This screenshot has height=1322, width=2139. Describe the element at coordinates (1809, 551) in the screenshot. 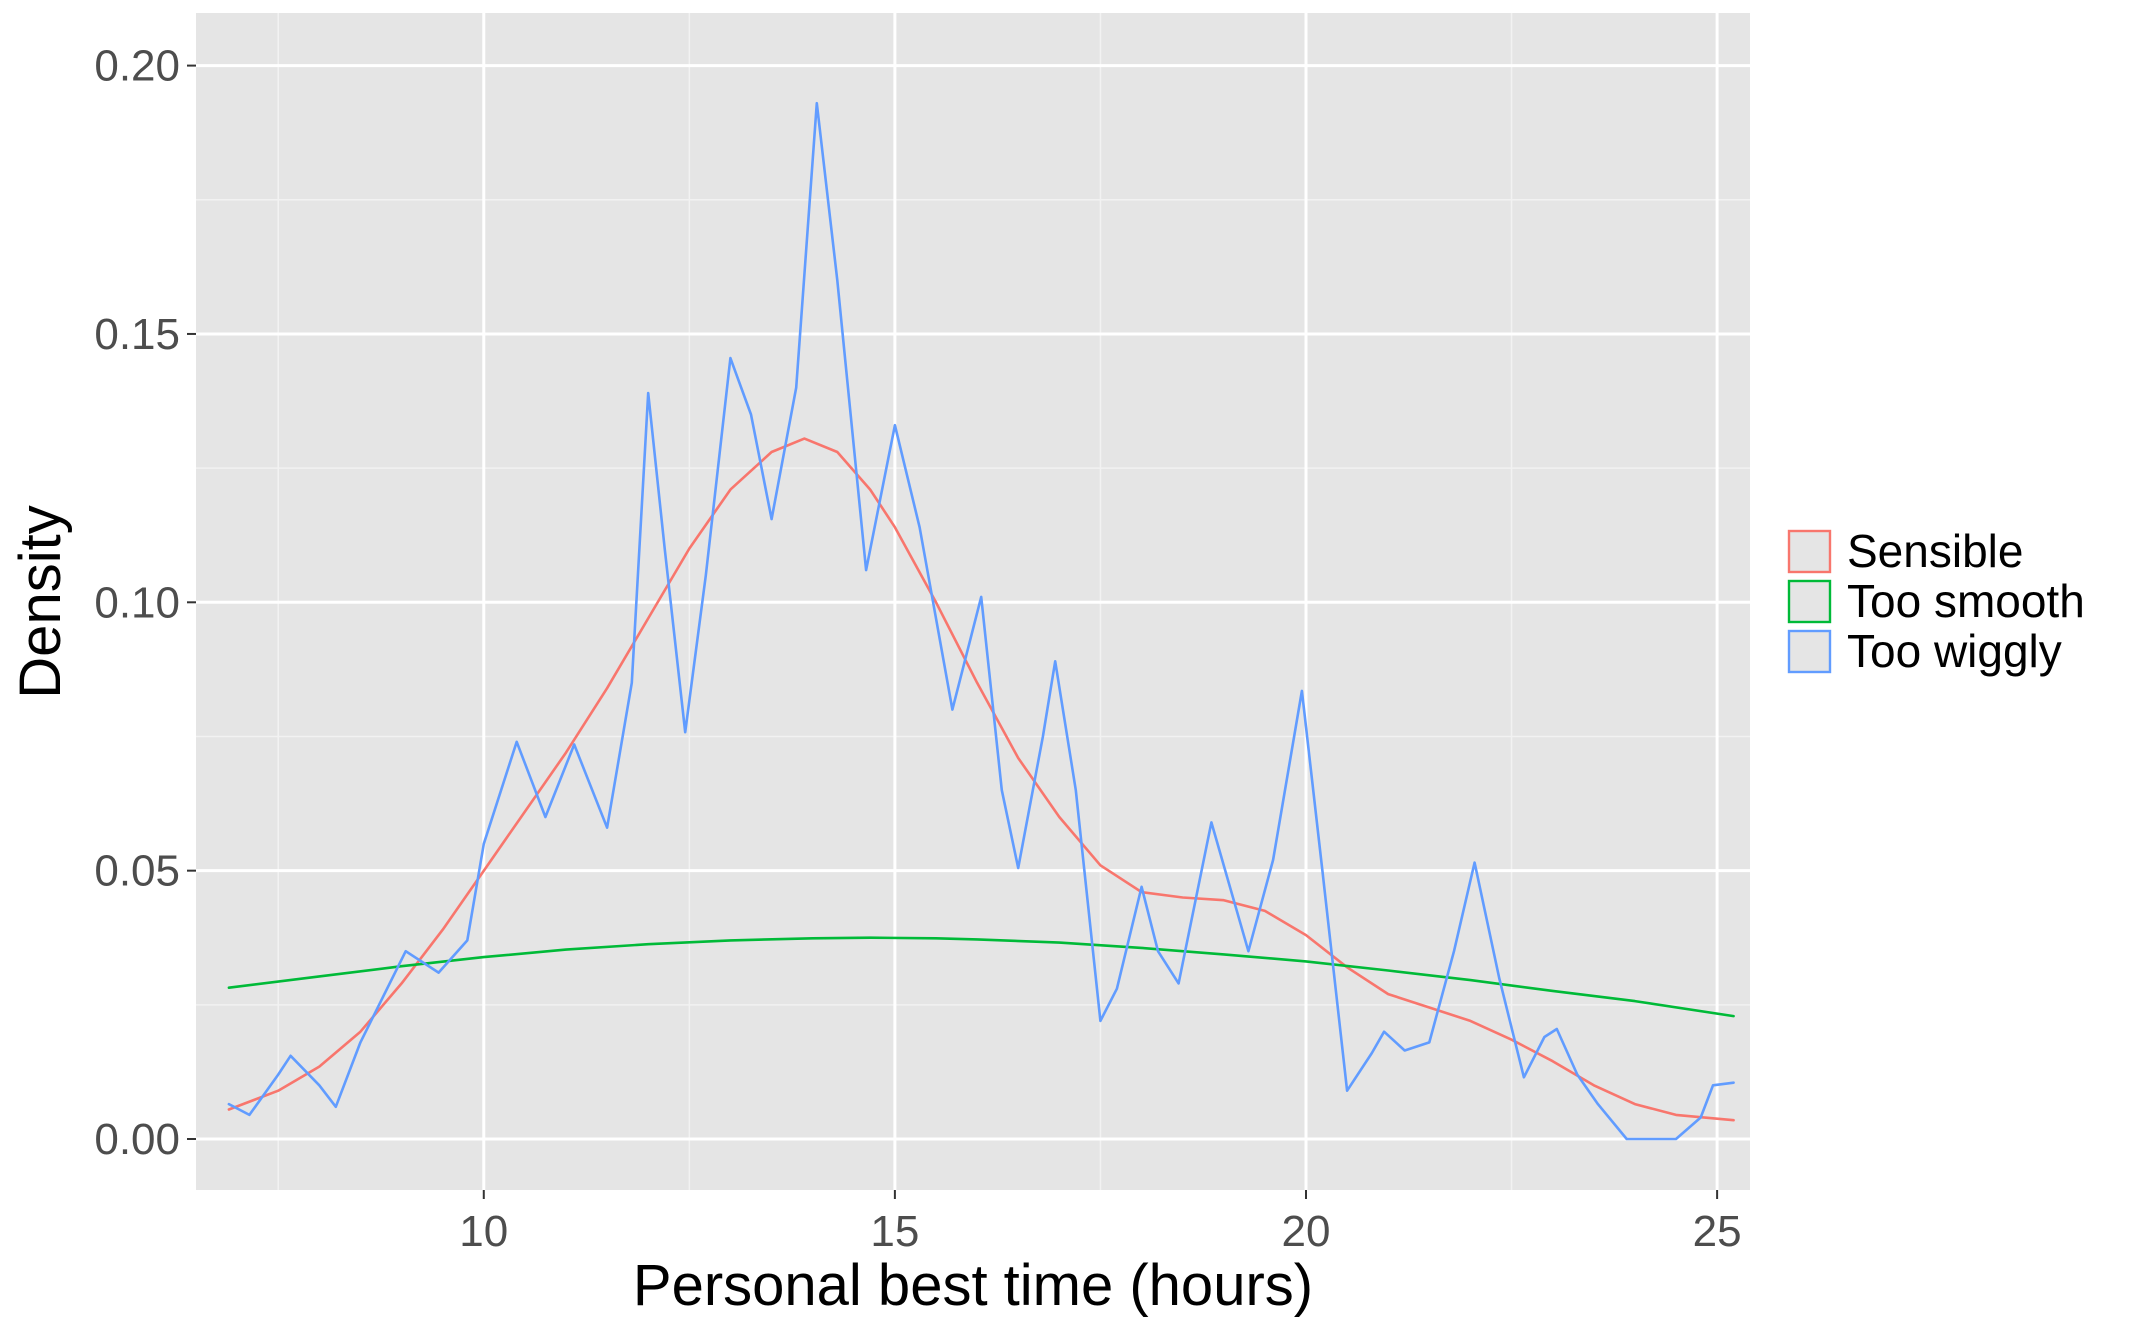

I see `legend-key-sensible` at that location.